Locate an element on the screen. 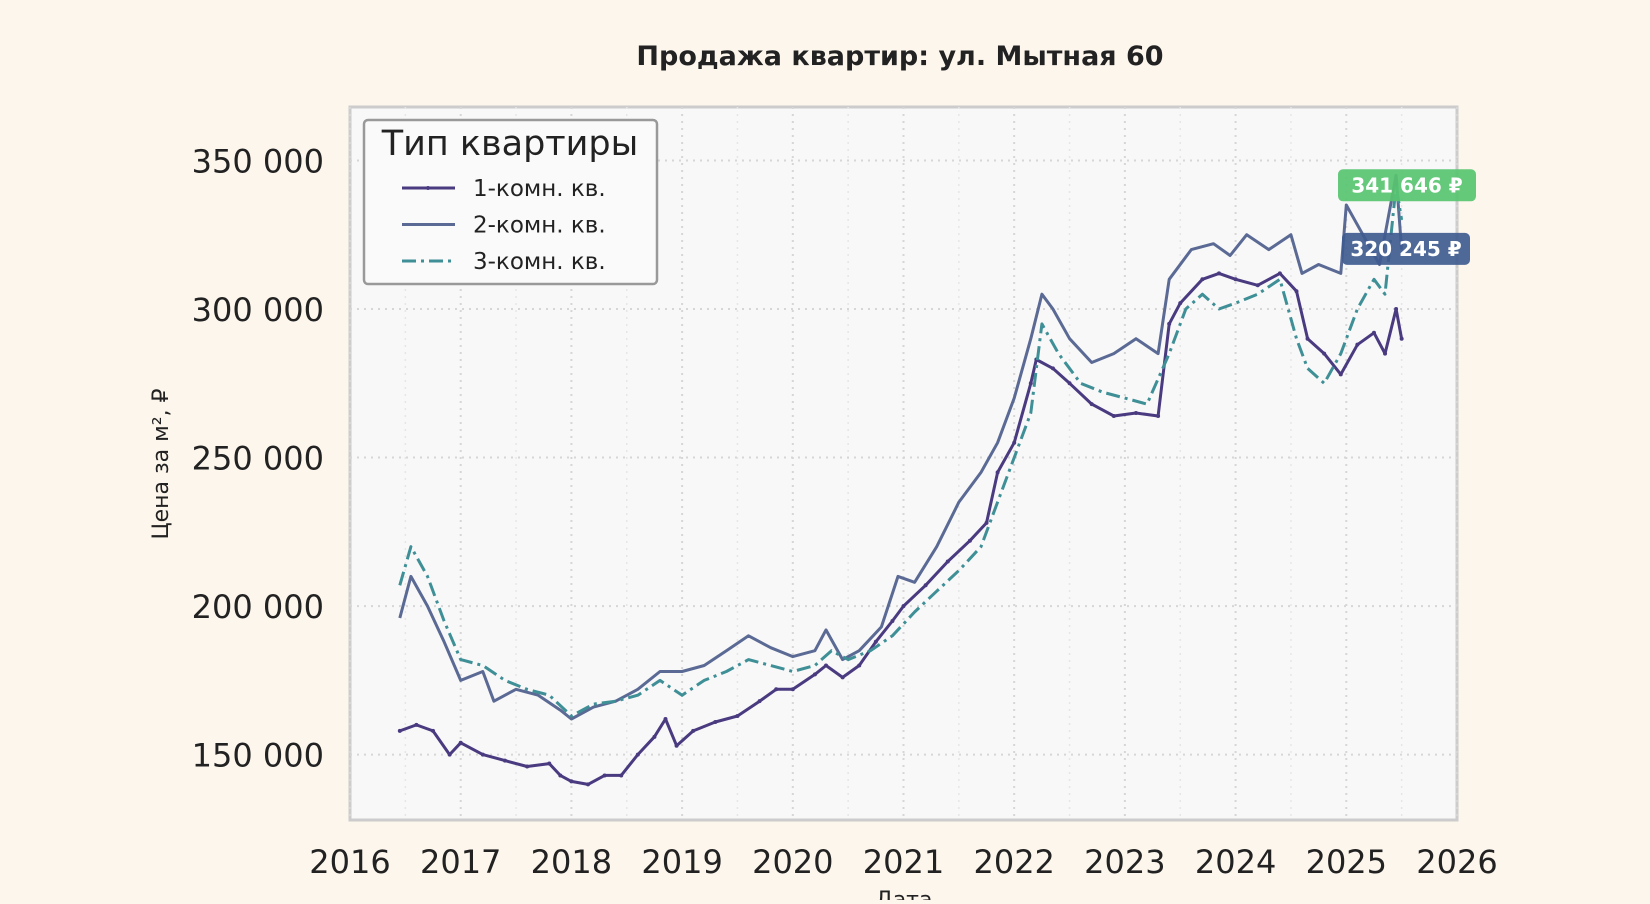 Image resolution: width=1650 pixels, height=904 pixels. annotations: 341 646 ₽ 320 245 ₽ is located at coordinates (1407, 217).